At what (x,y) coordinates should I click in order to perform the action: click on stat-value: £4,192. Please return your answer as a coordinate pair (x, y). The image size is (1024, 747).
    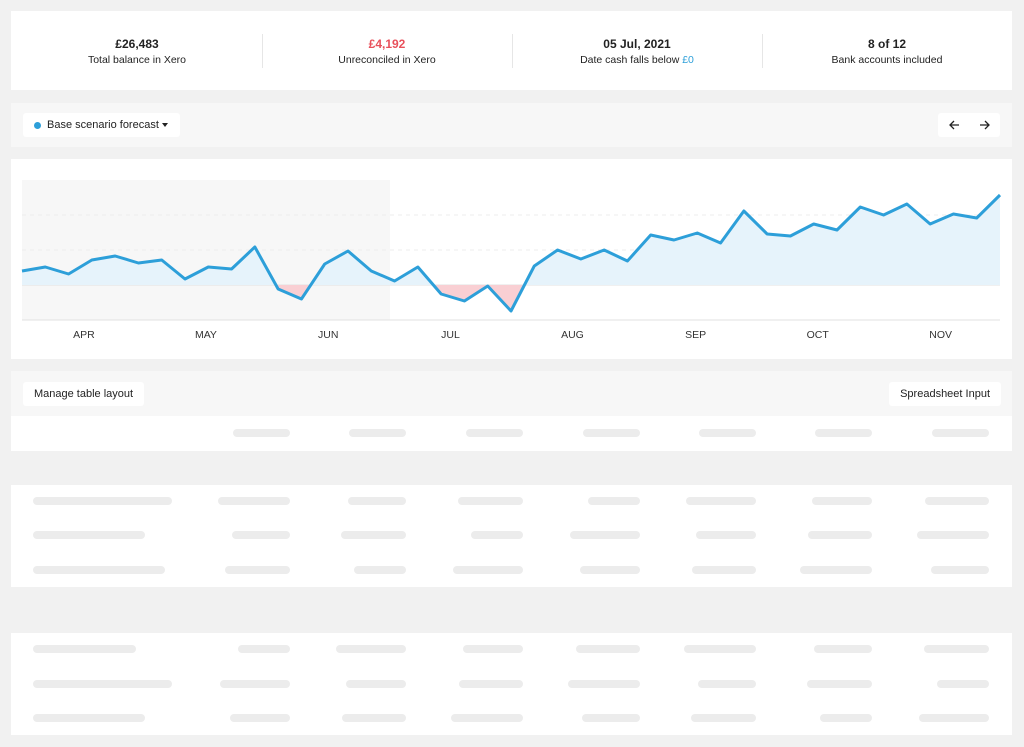
    Looking at the image, I should click on (387, 44).